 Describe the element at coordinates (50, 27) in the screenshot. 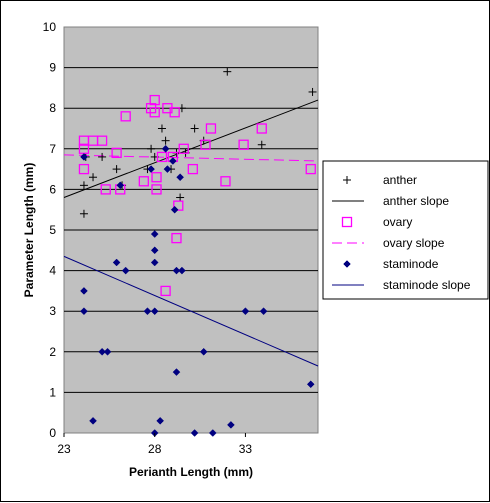

I see `y-tick-label: 10` at that location.